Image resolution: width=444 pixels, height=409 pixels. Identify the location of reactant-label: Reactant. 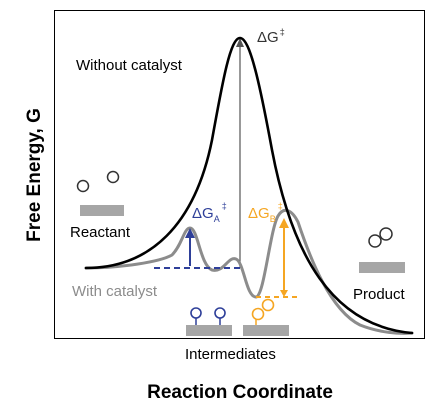
(100, 232).